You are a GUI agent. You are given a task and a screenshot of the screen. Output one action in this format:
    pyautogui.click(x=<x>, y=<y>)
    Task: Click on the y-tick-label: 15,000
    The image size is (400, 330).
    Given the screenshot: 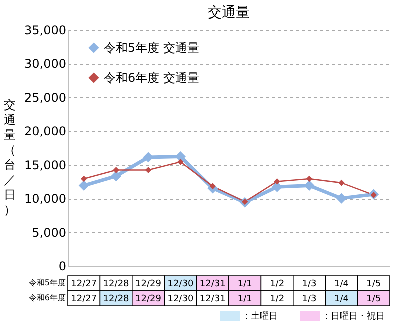 What is the action you would take?
    pyautogui.click(x=45, y=165)
    